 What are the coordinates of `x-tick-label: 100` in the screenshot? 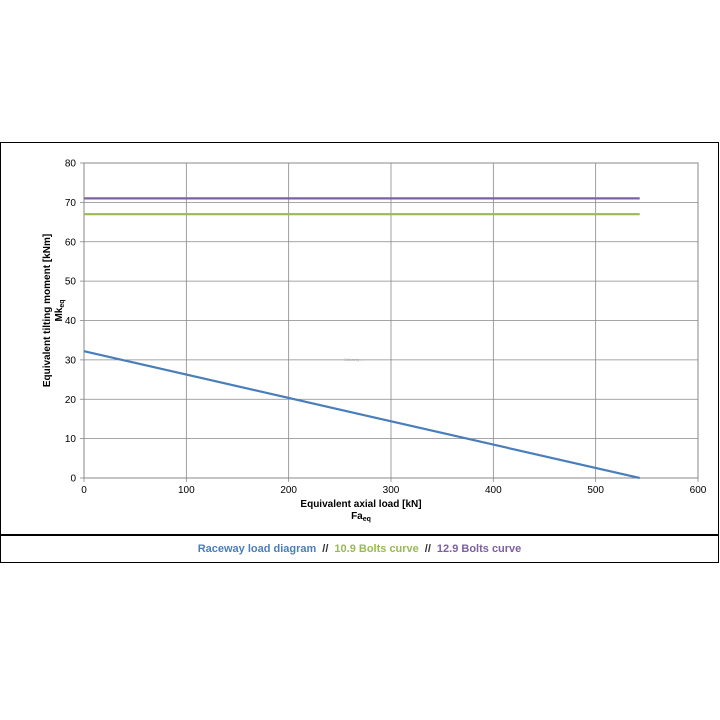 It's located at (186, 490).